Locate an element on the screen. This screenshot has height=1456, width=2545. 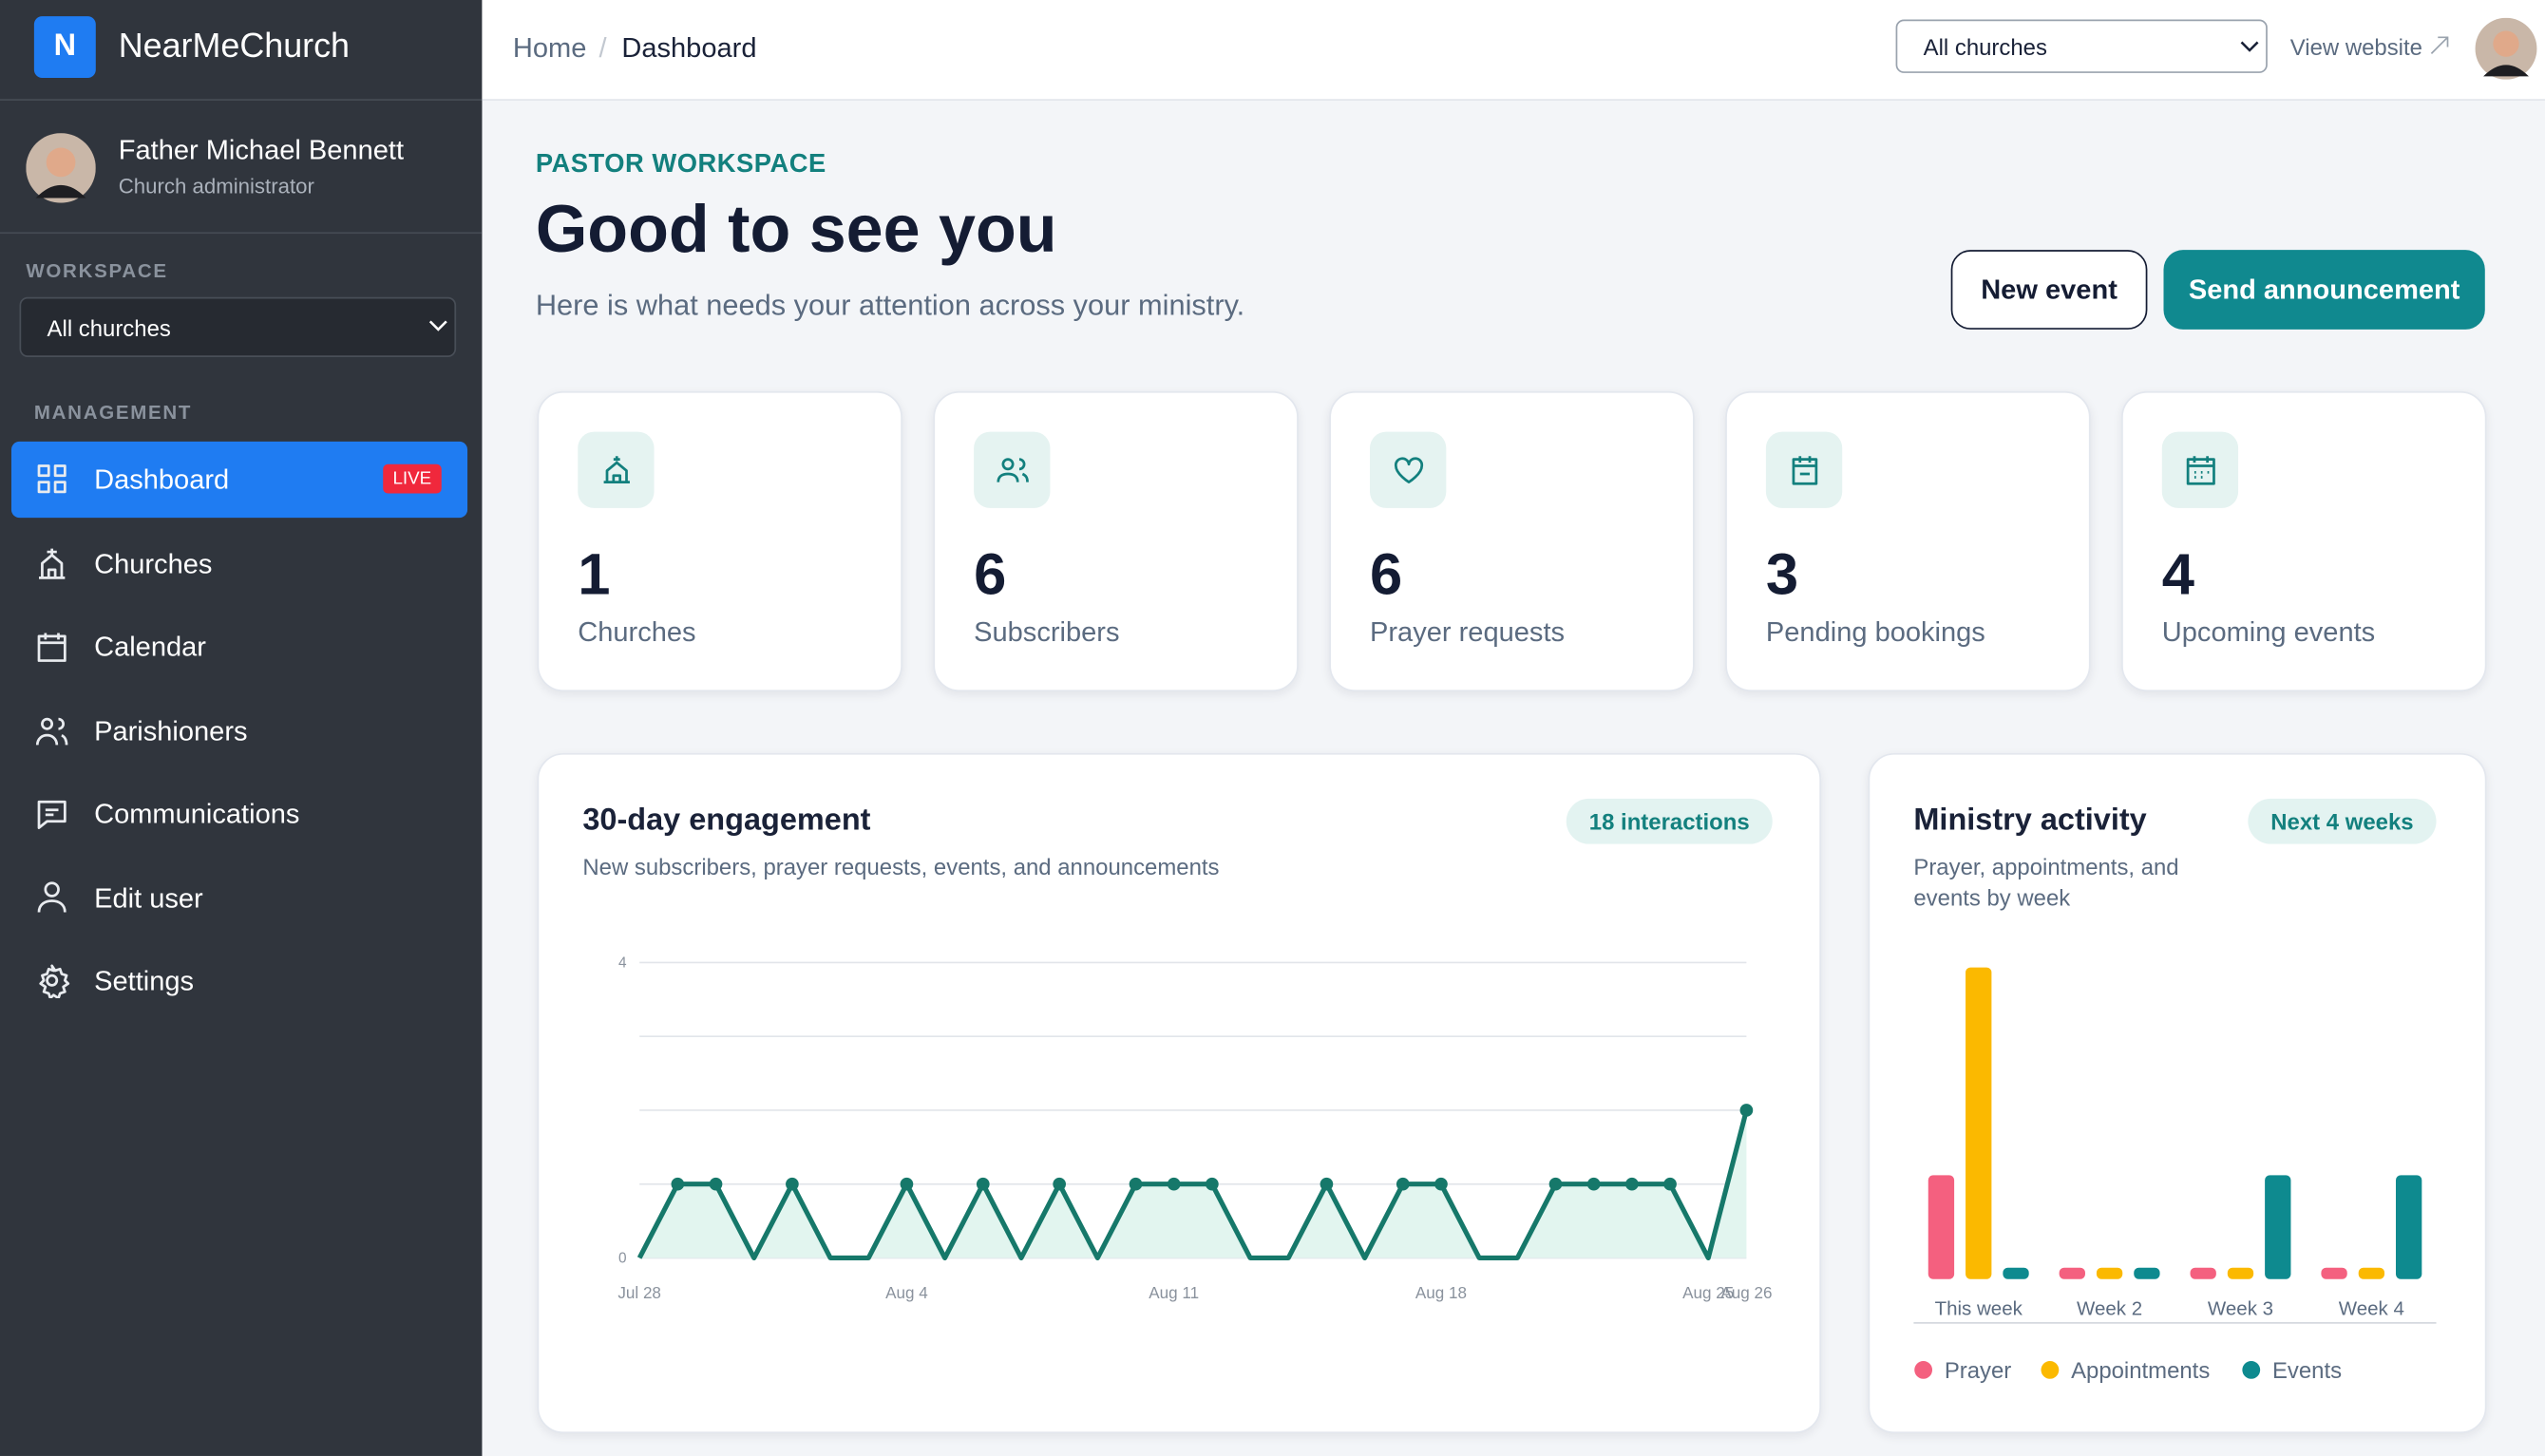
user-role: Church administrator is located at coordinates (216, 186).